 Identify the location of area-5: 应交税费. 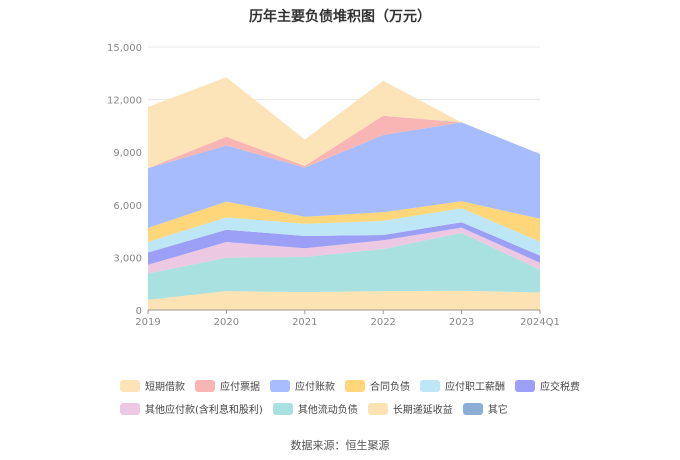
(344, 243).